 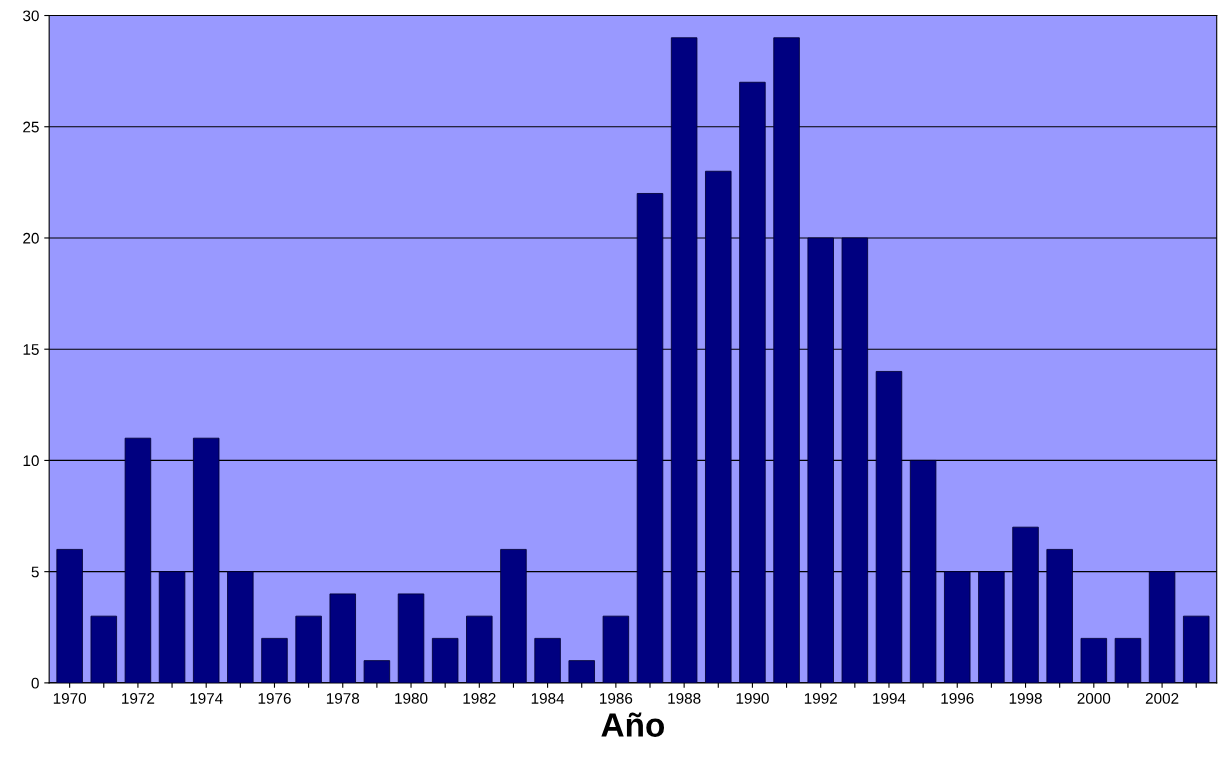 I want to click on x-tick-label: 1986, so click(x=616, y=698).